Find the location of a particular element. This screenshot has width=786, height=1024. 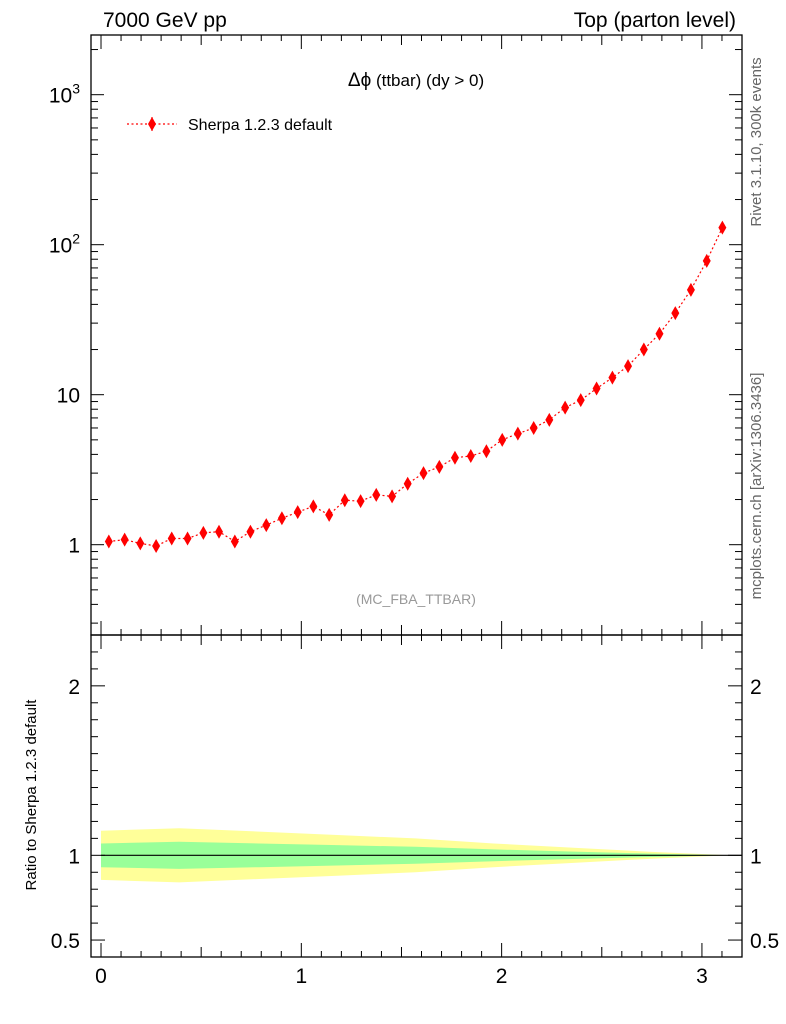

x-tick-label: 2 is located at coordinates (502, 976).